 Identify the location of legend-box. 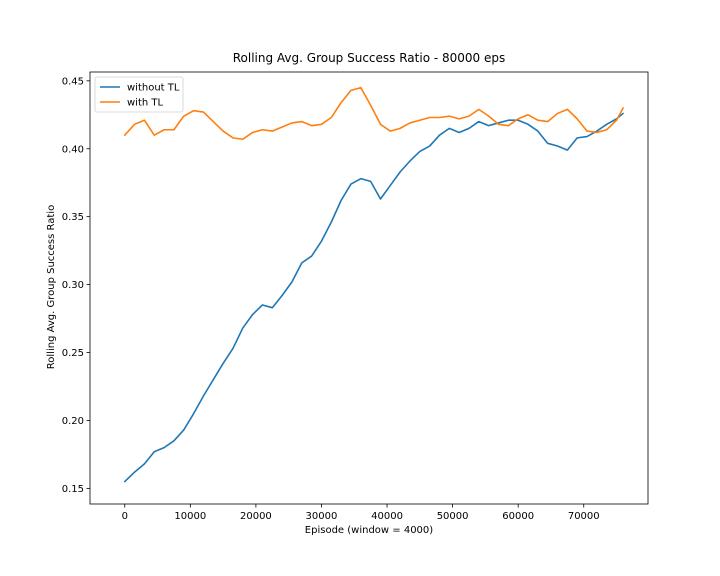
(139, 94).